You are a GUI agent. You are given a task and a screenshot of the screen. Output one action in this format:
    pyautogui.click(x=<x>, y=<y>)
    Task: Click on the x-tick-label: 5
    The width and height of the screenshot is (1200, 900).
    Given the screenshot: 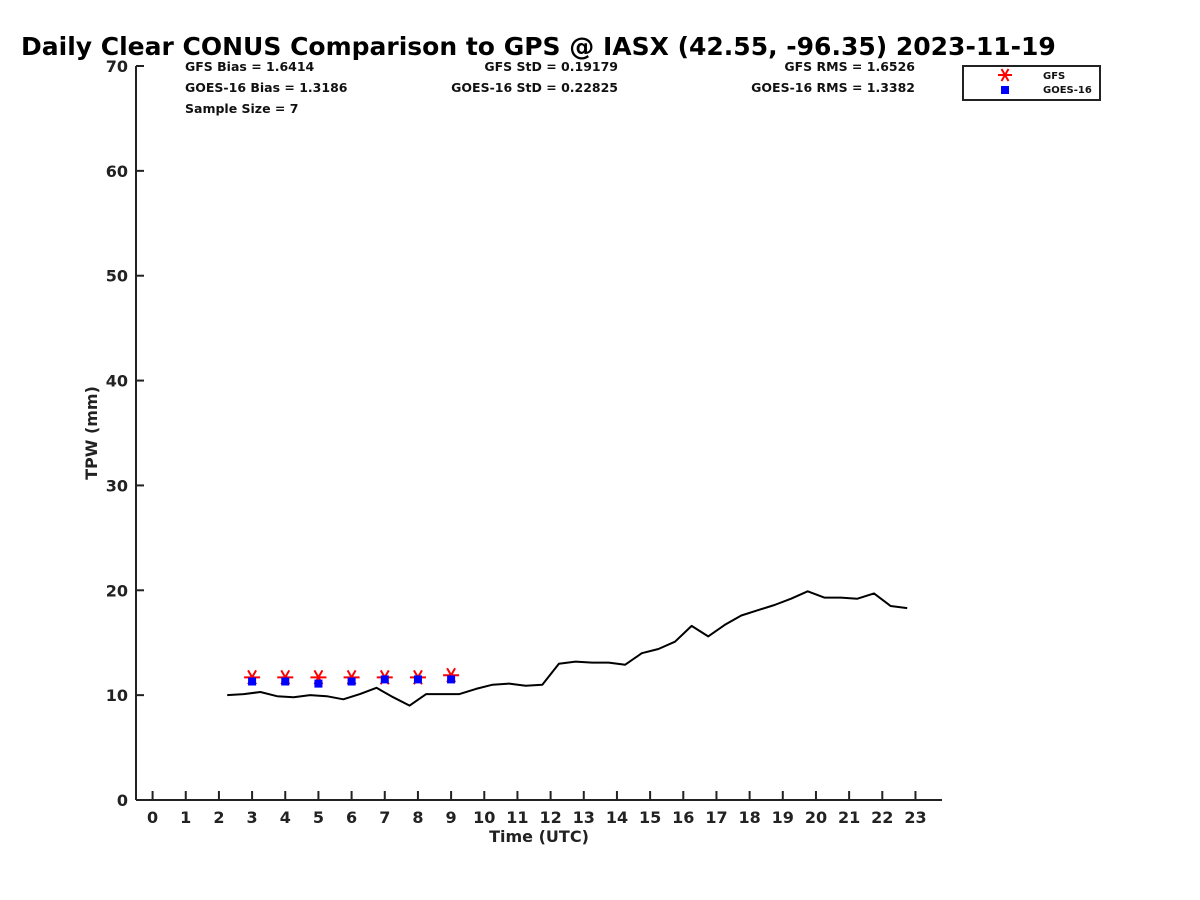 What is the action you would take?
    pyautogui.click(x=318, y=817)
    